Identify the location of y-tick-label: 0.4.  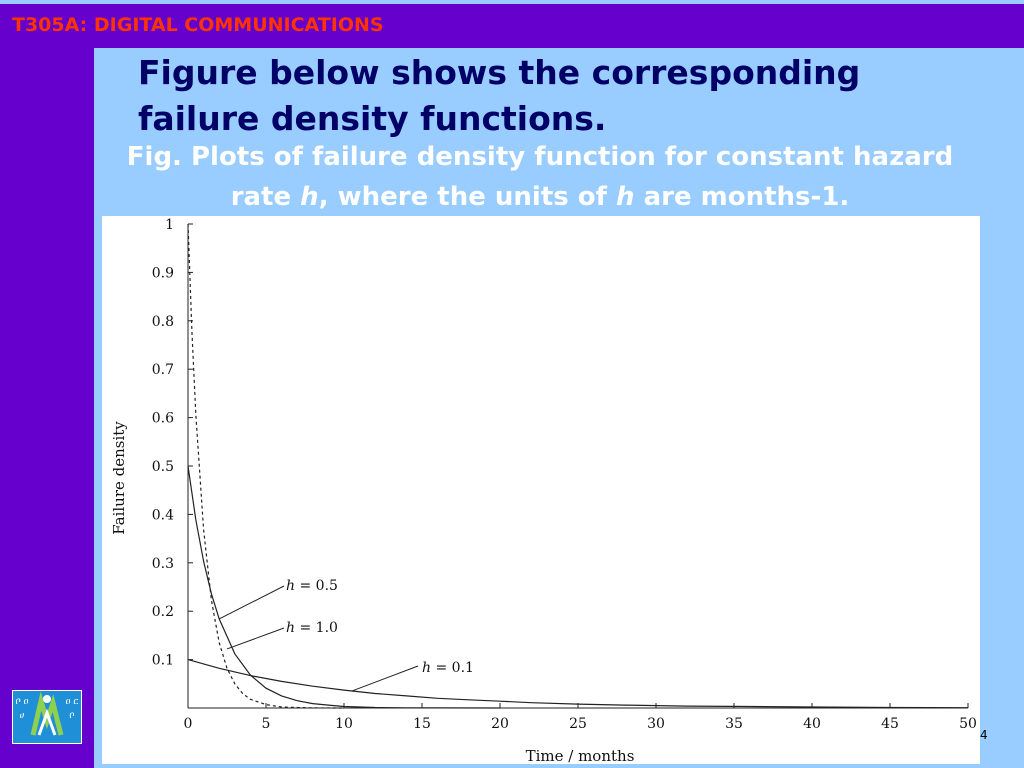
(163, 515).